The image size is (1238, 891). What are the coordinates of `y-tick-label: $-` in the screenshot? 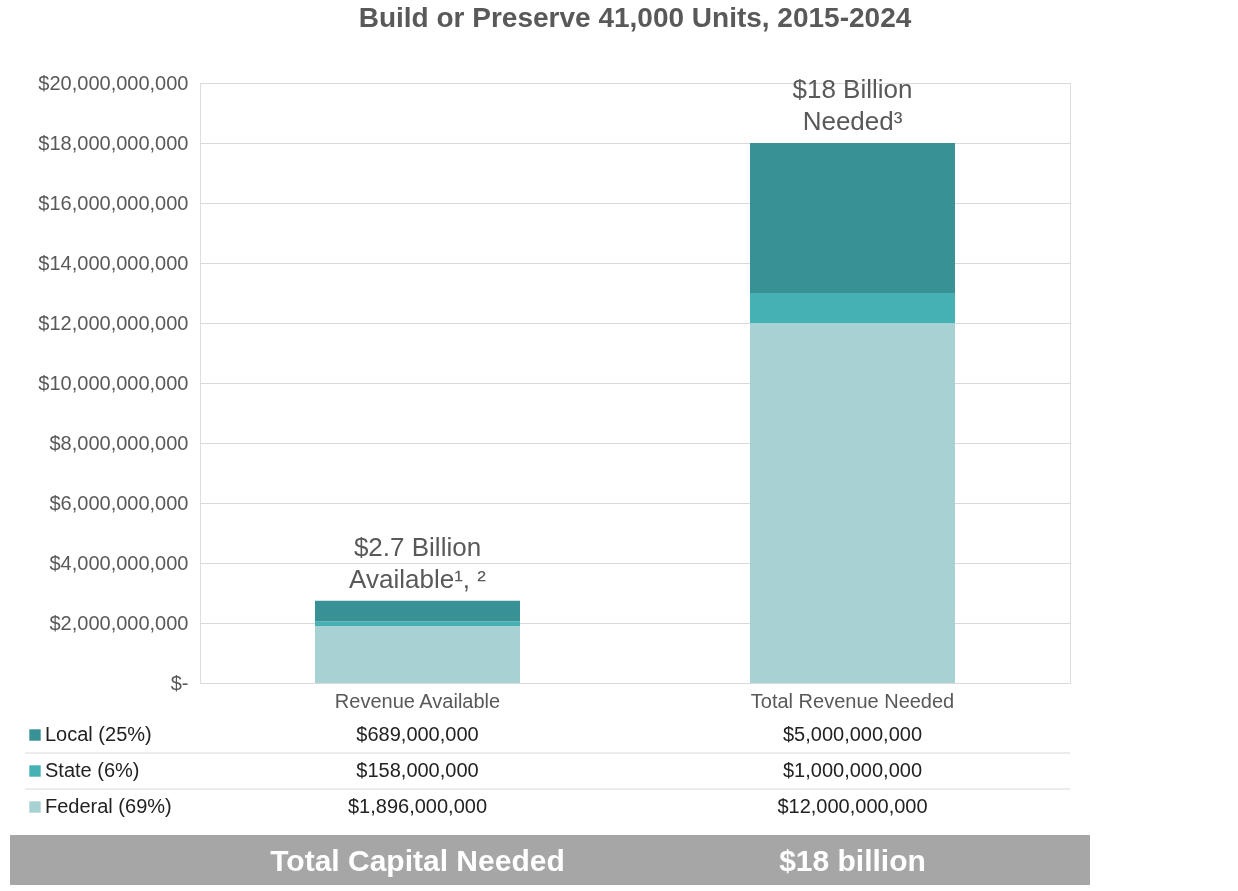 It's located at (179, 682).